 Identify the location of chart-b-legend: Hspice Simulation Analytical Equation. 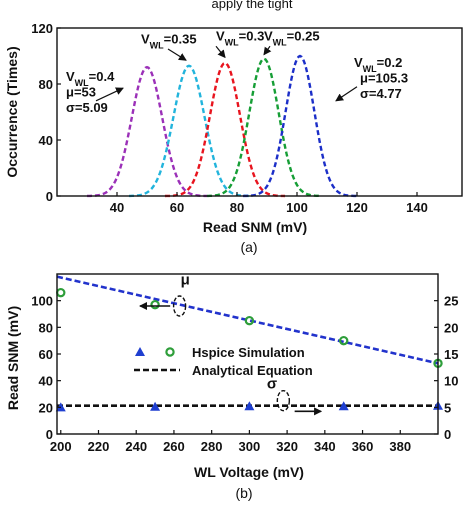
(223, 361).